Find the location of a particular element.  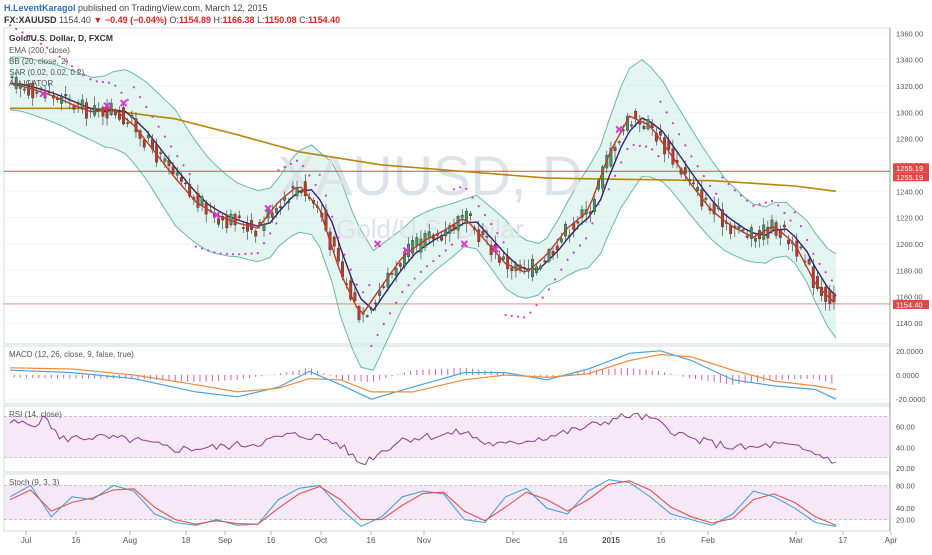

y-tick-label: 1340.00 is located at coordinates (909, 60).